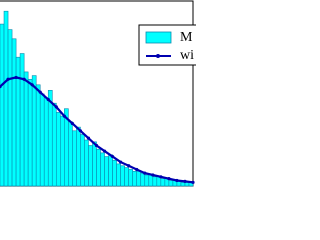 The height and width of the screenshot is (240, 320). I want to click on legend-marker, so click(158, 56).